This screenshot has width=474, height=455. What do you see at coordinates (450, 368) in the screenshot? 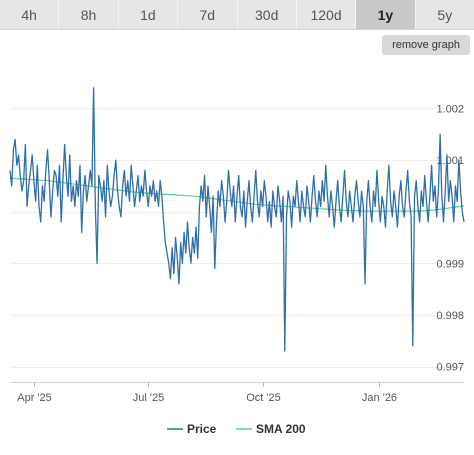
I see `y-tick-label: 0.997` at bounding box center [450, 368].